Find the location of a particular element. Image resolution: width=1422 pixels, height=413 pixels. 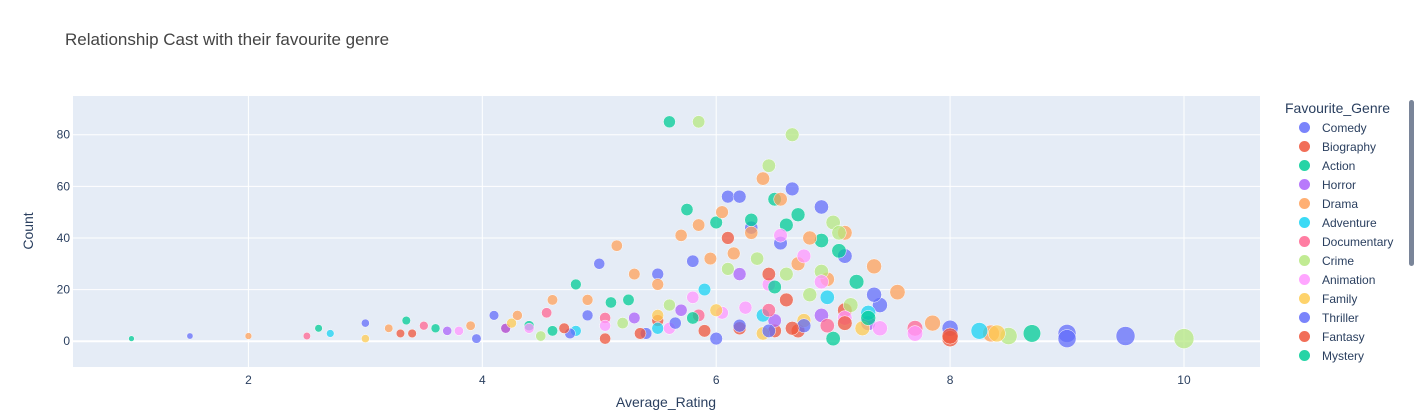

legend-item-fantasy: Fantasy is located at coordinates (1347, 336).